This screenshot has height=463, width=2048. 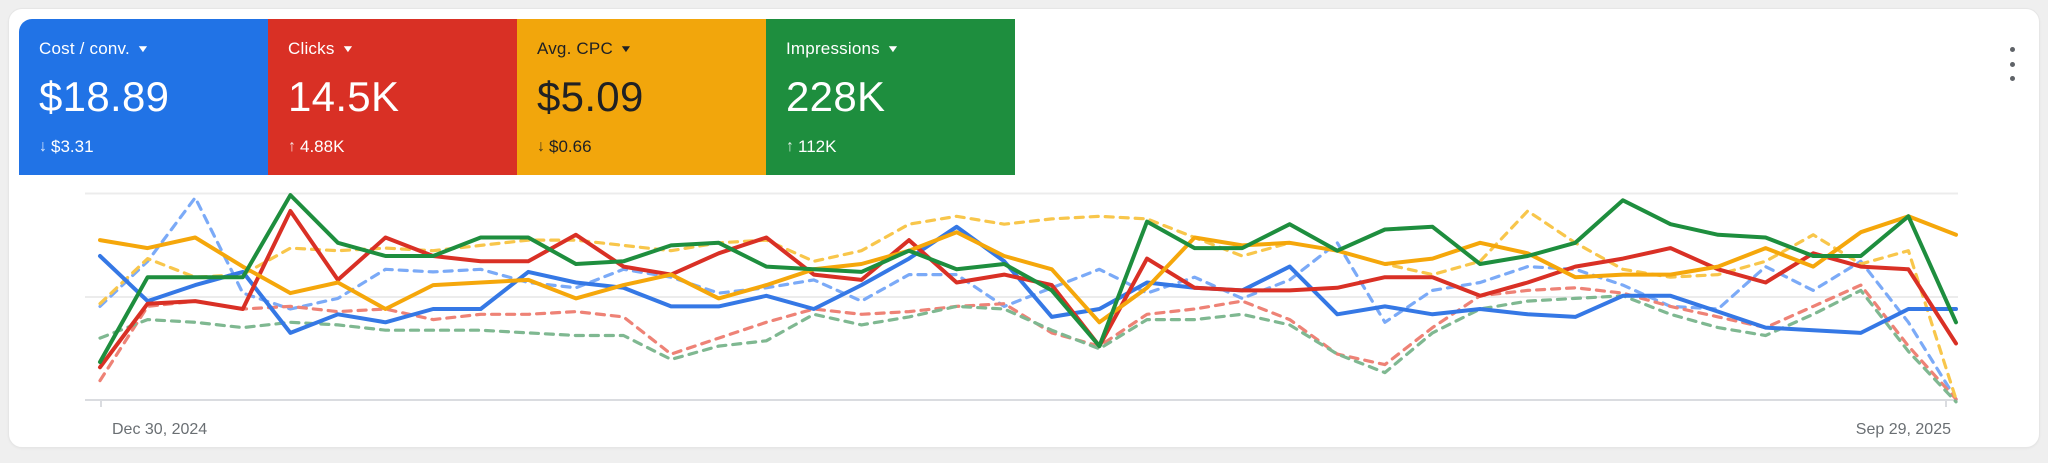 What do you see at coordinates (833, 48) in the screenshot?
I see `scorecard-label: Impressions` at bounding box center [833, 48].